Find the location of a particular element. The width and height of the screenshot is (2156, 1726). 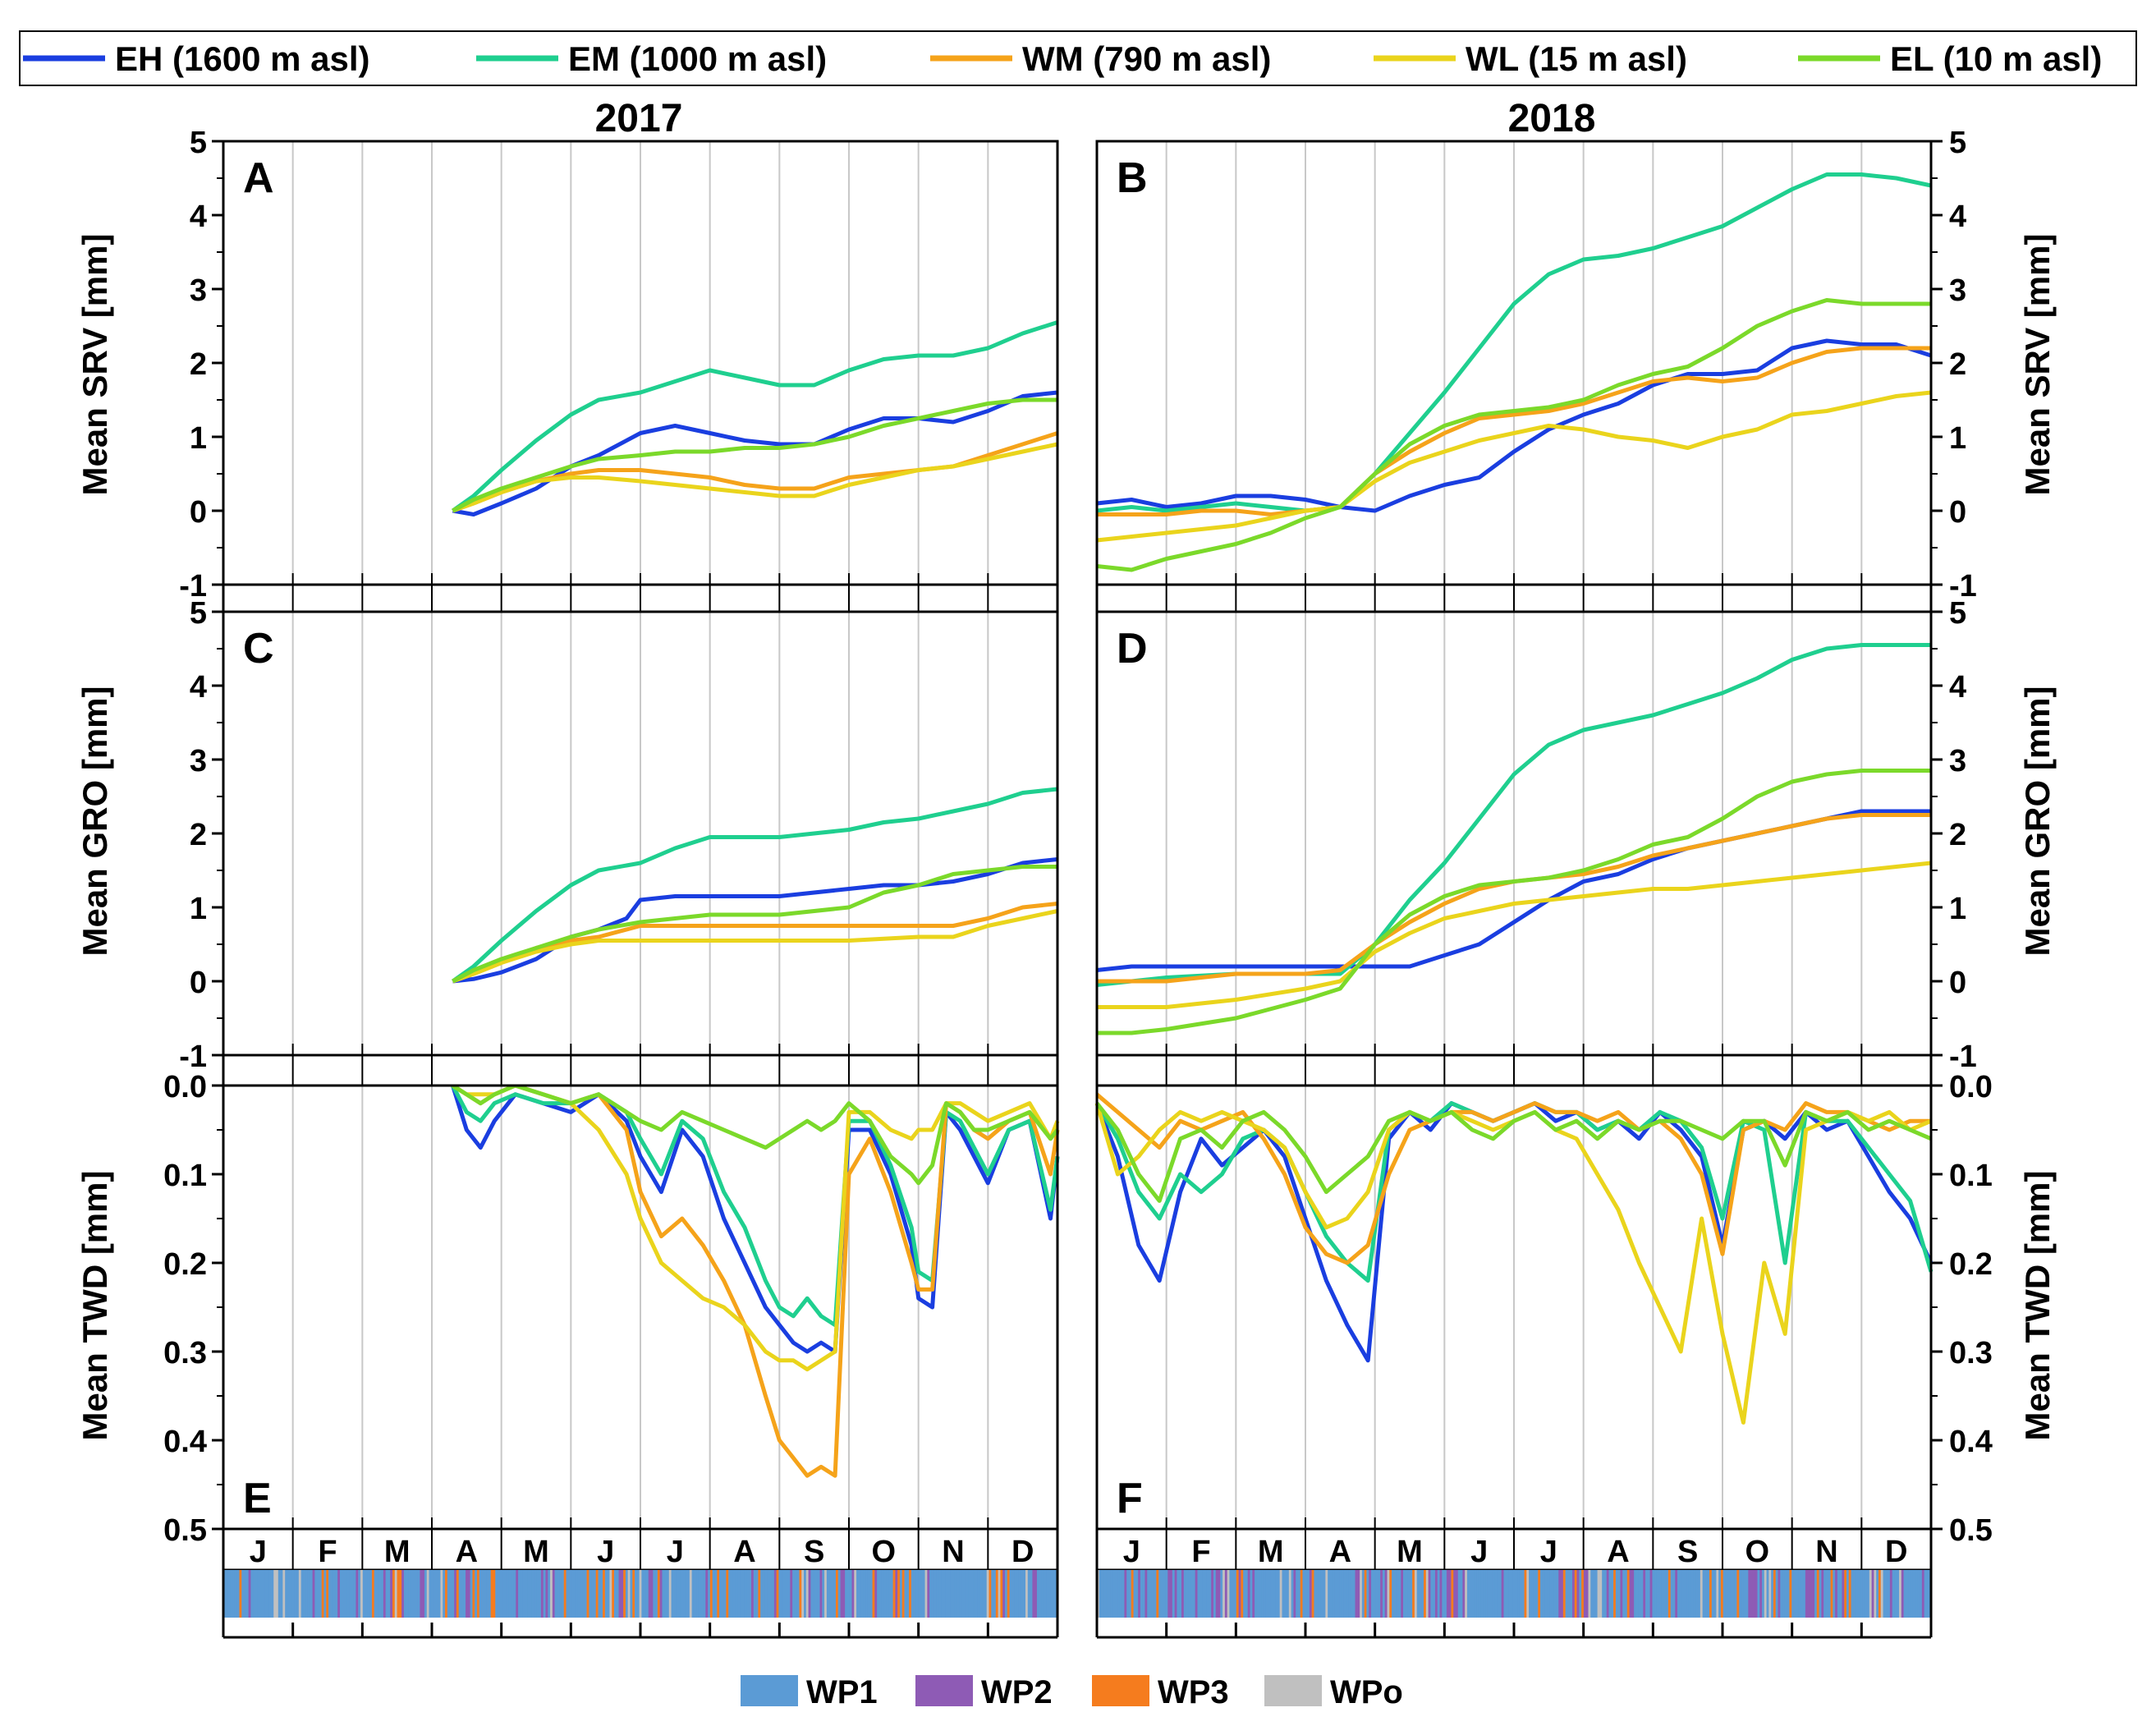

wp-legend-entry-wp1: WP1 is located at coordinates (809, 1692).